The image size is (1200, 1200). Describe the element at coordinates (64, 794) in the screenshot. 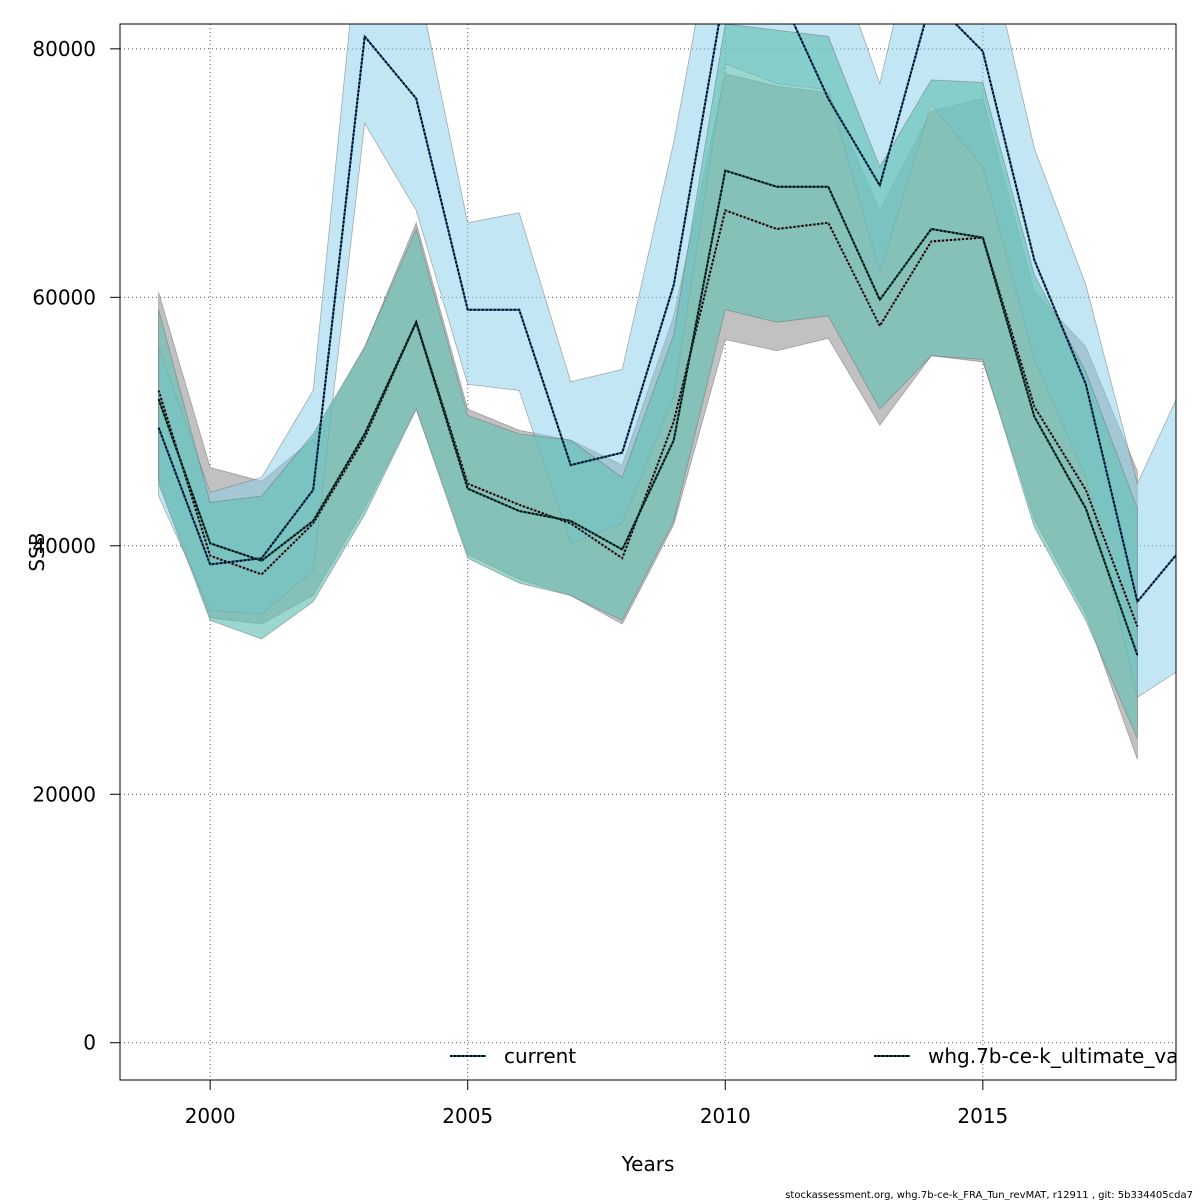

I see `y-tick-label-20000: 20000` at that location.